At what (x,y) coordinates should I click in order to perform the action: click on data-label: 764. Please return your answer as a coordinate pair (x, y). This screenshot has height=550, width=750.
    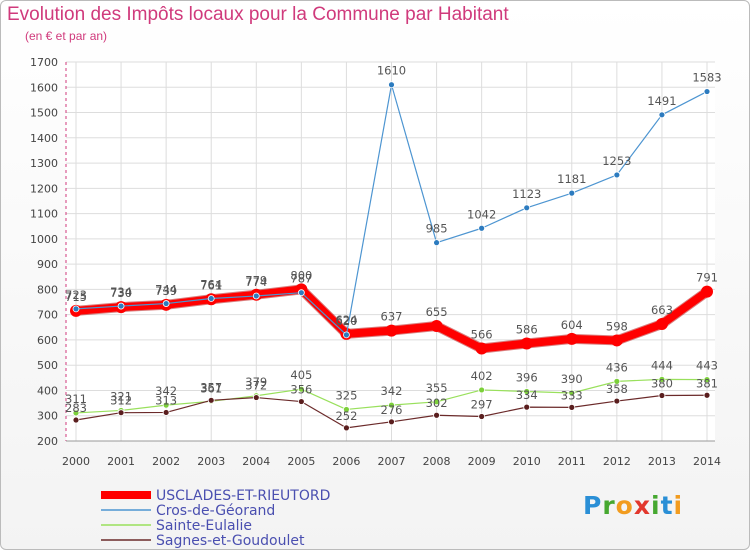
    Looking at the image, I should click on (211, 284).